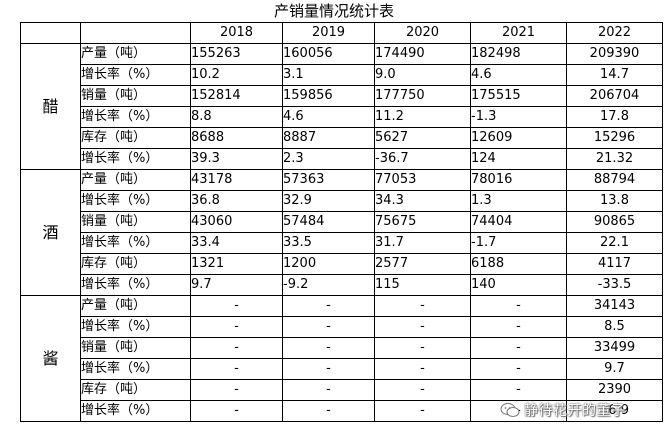 The width and height of the screenshot is (668, 439). I want to click on table-row: 增长率（%） 33.4 33.5 31.7 -1.7 22.1, so click(342, 243).